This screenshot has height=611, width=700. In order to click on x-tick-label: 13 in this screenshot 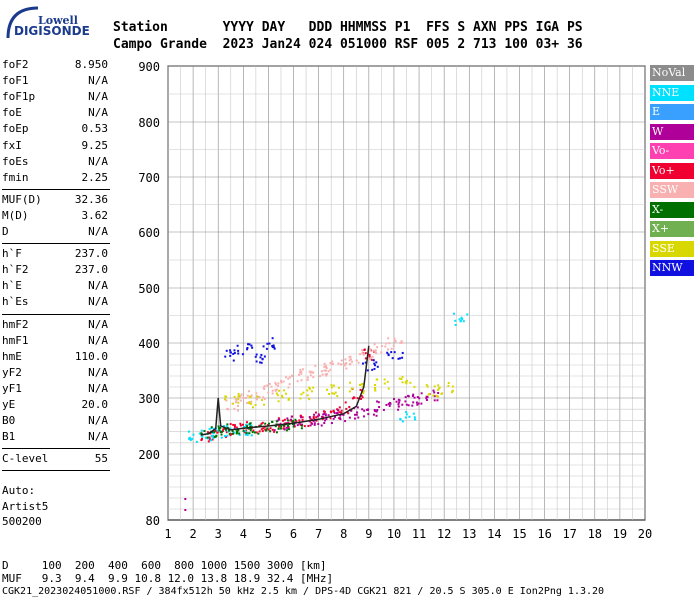, I will do `click(469, 534)`.